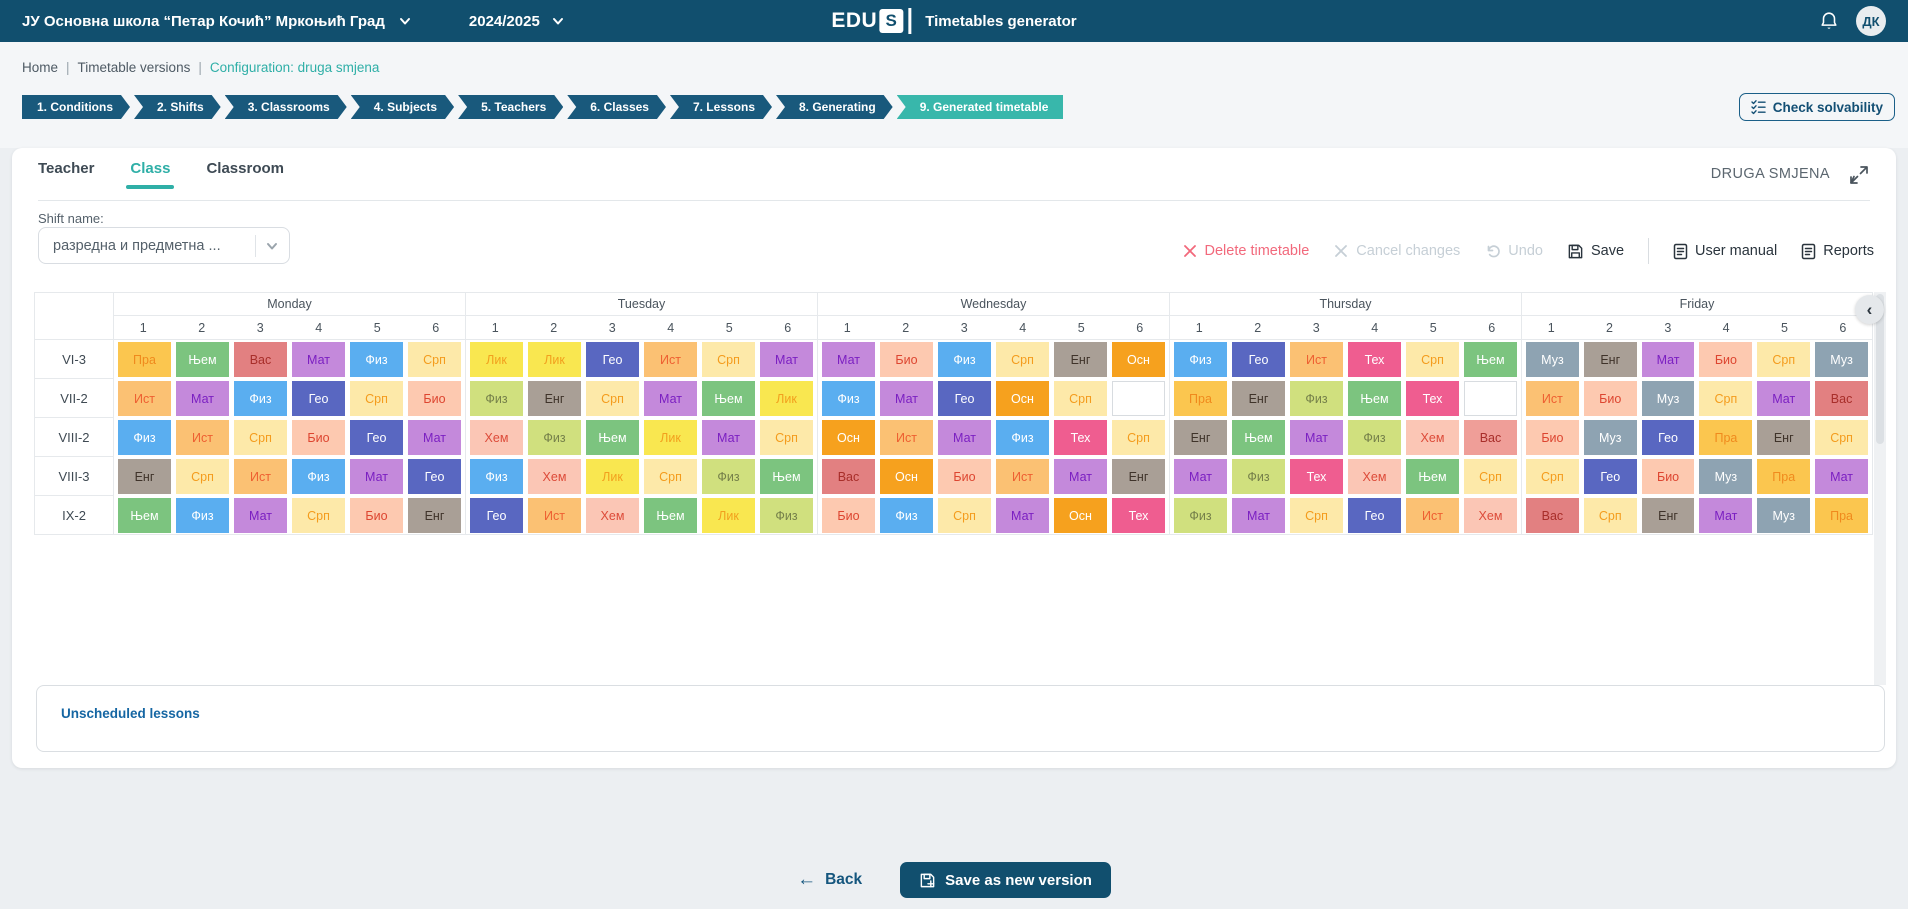 The image size is (1908, 909). What do you see at coordinates (616, 107) in the screenshot?
I see `wizard-step-6: 6. Classes` at bounding box center [616, 107].